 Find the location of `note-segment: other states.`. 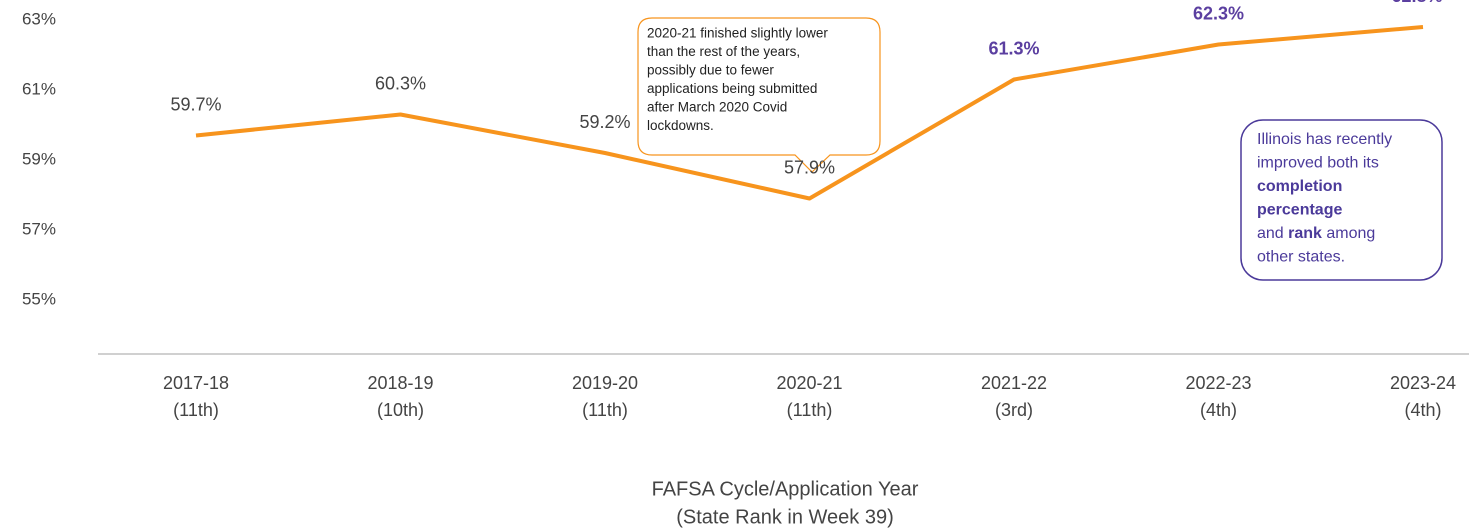

note-segment: other states. is located at coordinates (1301, 257).